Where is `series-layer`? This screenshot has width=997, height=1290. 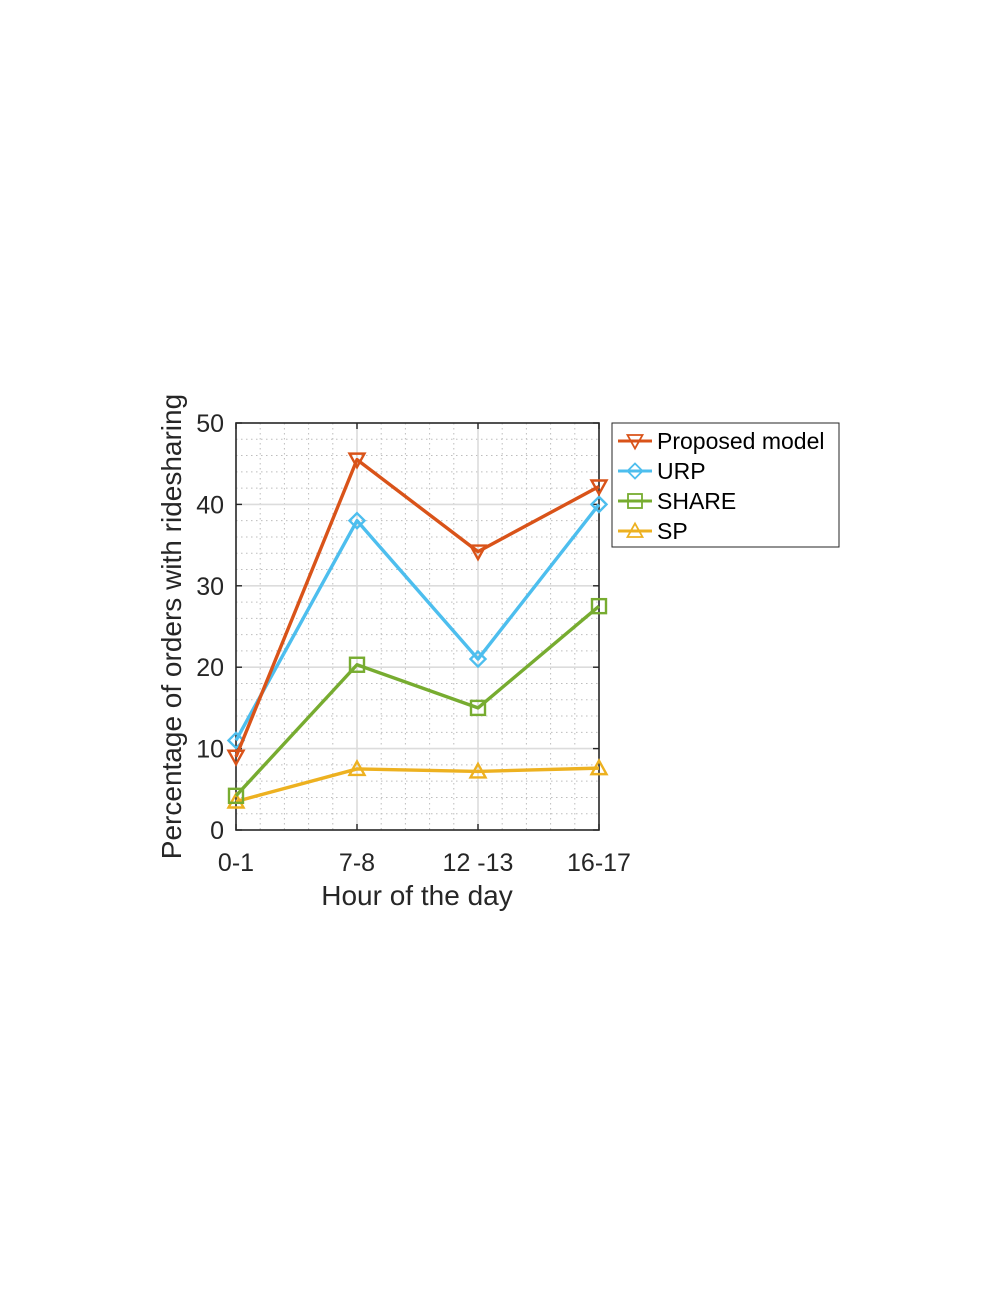 series-layer is located at coordinates (417, 630).